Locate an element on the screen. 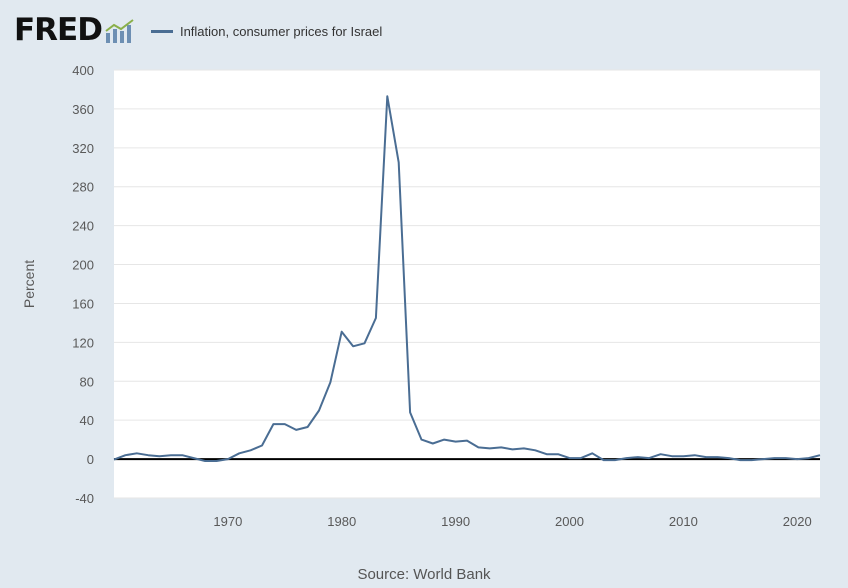 This screenshot has width=848, height=588. y-axis-ticks: -40 0 40 80 120 160 200 240 280 320 360 400 is located at coordinates (83, 284).